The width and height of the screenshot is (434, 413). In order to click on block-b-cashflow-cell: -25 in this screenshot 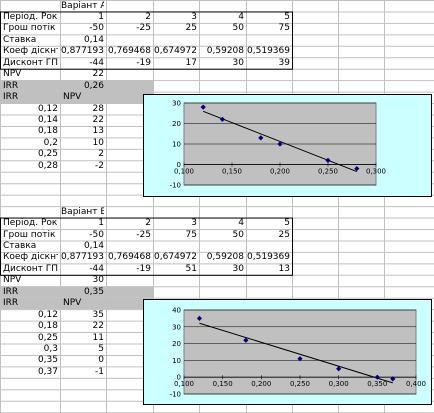, I will do `click(143, 234)`.